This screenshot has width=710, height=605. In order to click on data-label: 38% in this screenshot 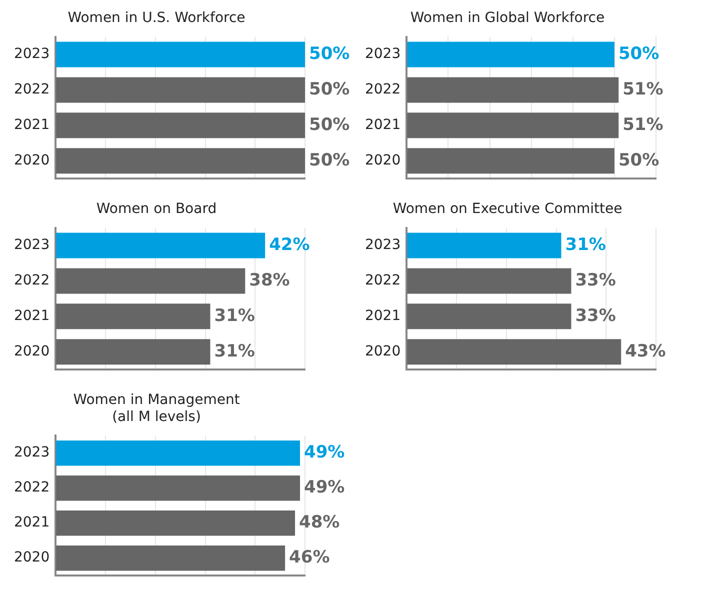, I will do `click(269, 280)`.